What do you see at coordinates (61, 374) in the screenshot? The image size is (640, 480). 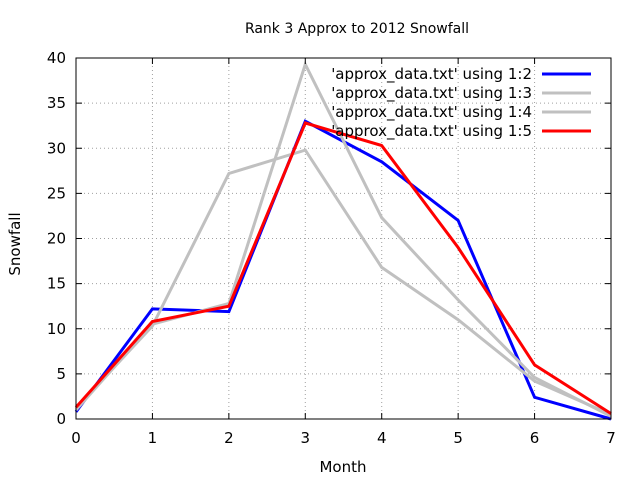 I see `y-tick-label: 5` at bounding box center [61, 374].